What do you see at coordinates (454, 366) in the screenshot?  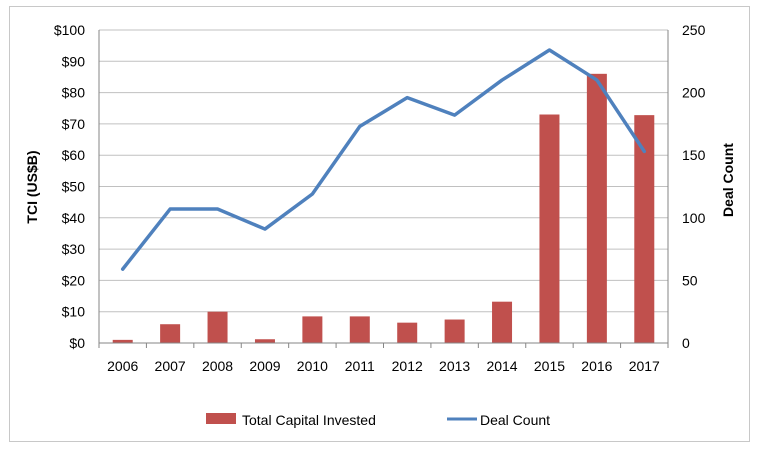 I see `x-tick-label: 2013` at bounding box center [454, 366].